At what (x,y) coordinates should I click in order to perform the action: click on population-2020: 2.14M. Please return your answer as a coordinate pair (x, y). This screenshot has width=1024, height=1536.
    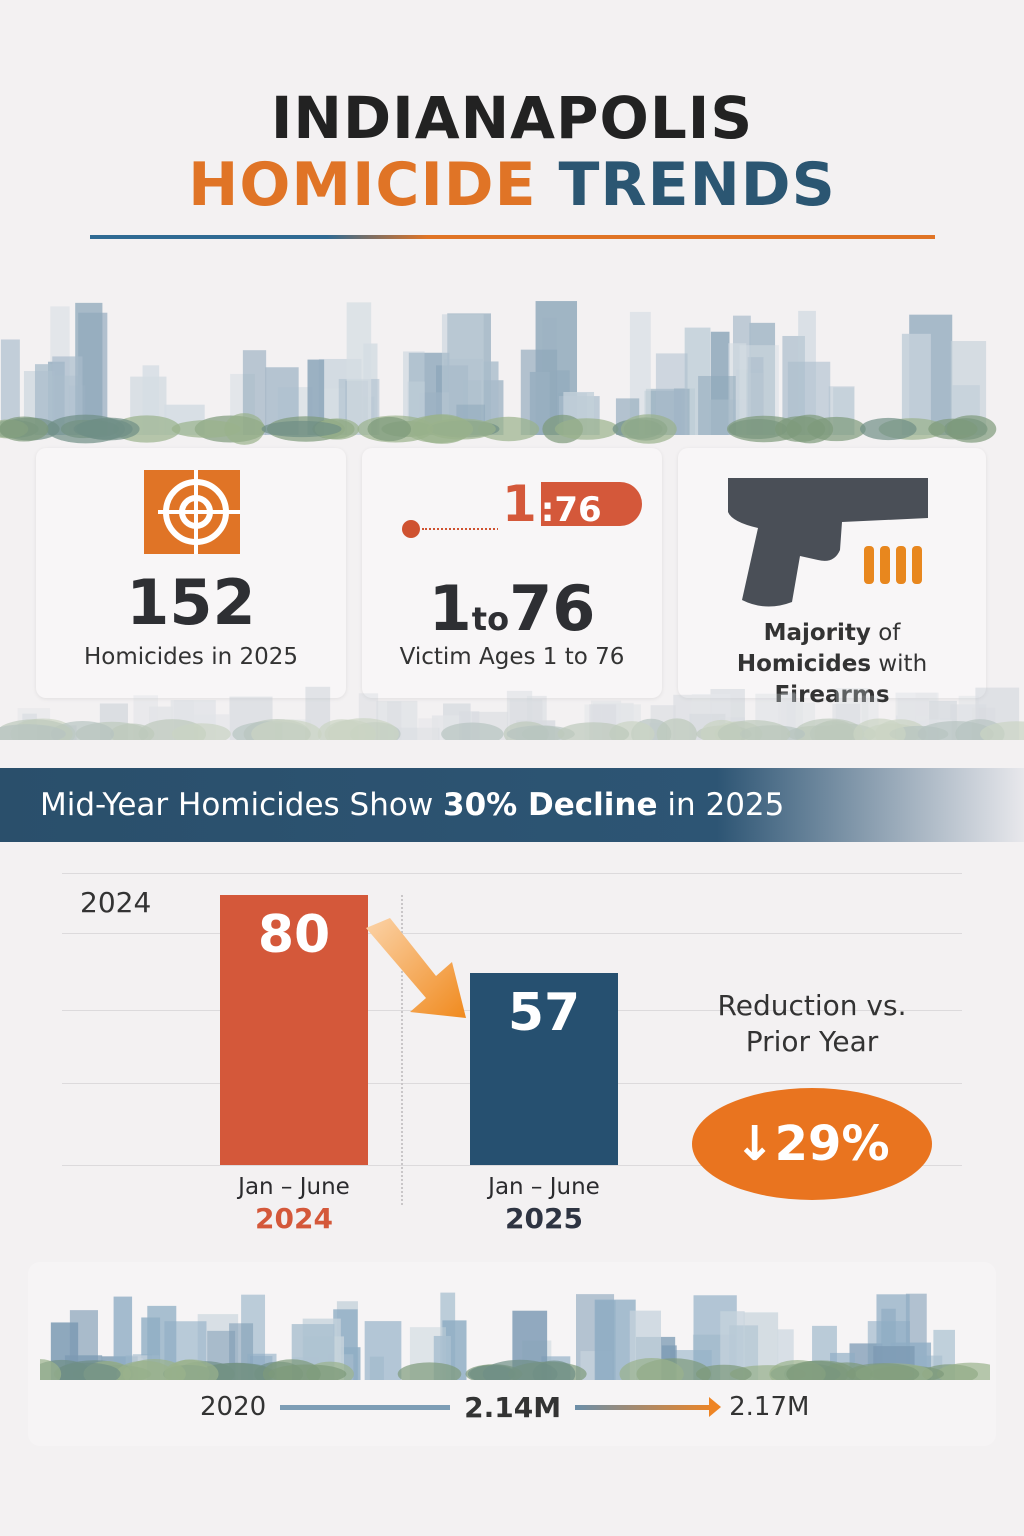
    Looking at the image, I should click on (513, 1407).